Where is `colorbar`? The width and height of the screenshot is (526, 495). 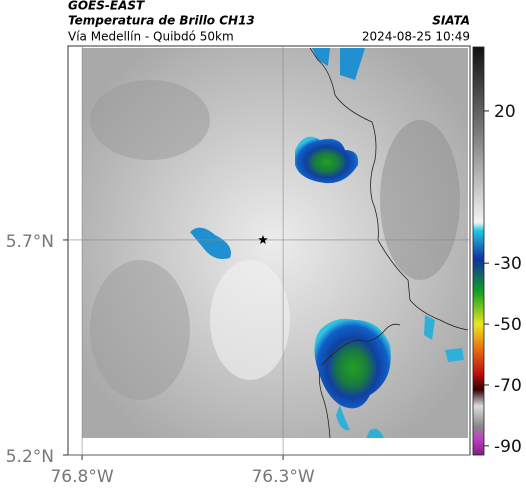 colorbar is located at coordinates (478, 251).